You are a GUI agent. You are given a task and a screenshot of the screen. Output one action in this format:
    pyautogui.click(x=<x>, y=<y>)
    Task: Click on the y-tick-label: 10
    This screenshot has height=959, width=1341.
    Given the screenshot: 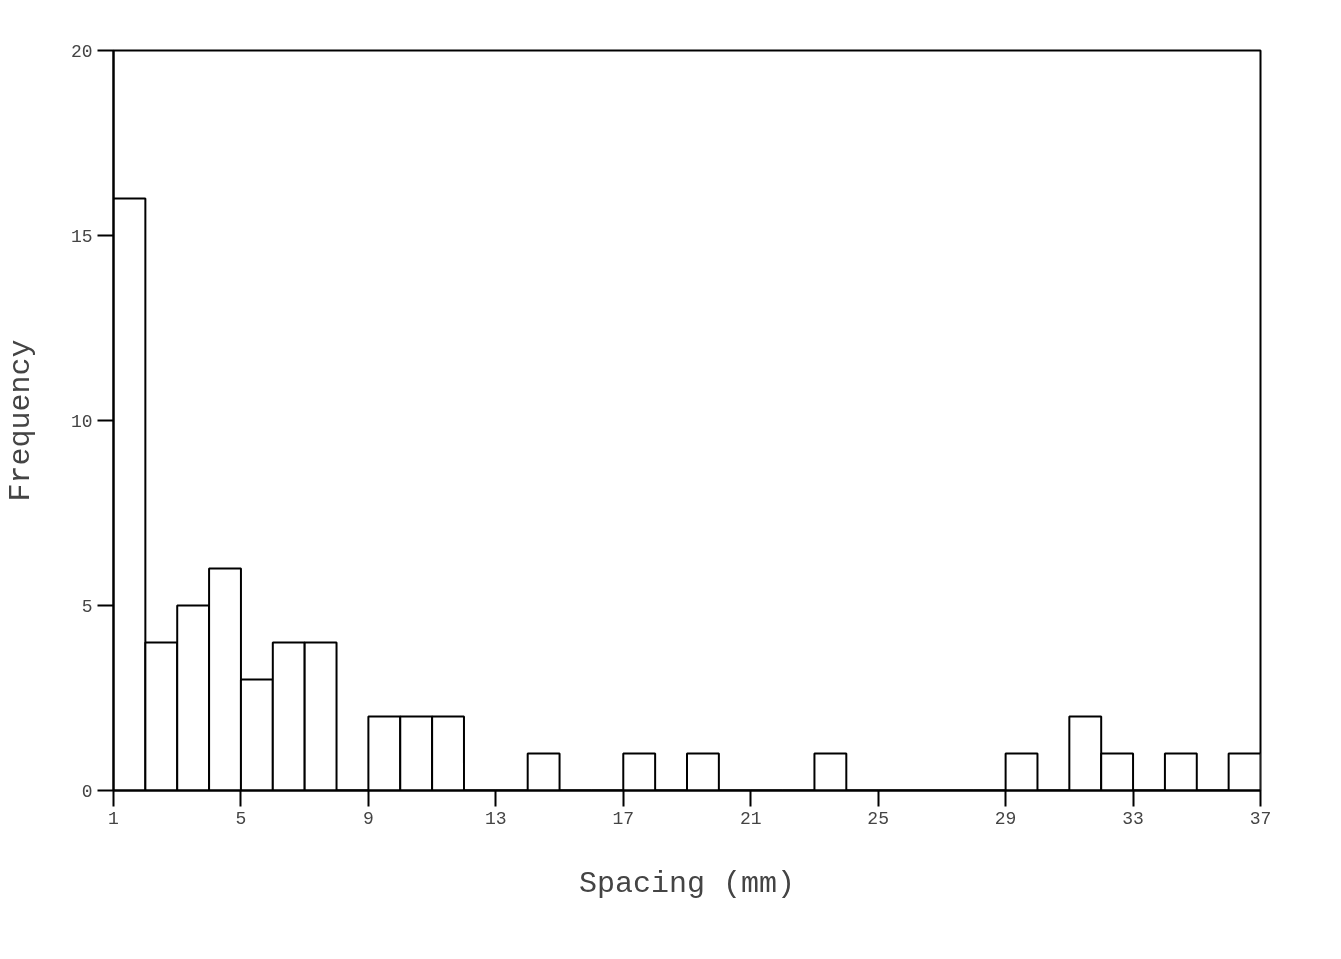 What is the action you would take?
    pyautogui.click(x=81, y=421)
    